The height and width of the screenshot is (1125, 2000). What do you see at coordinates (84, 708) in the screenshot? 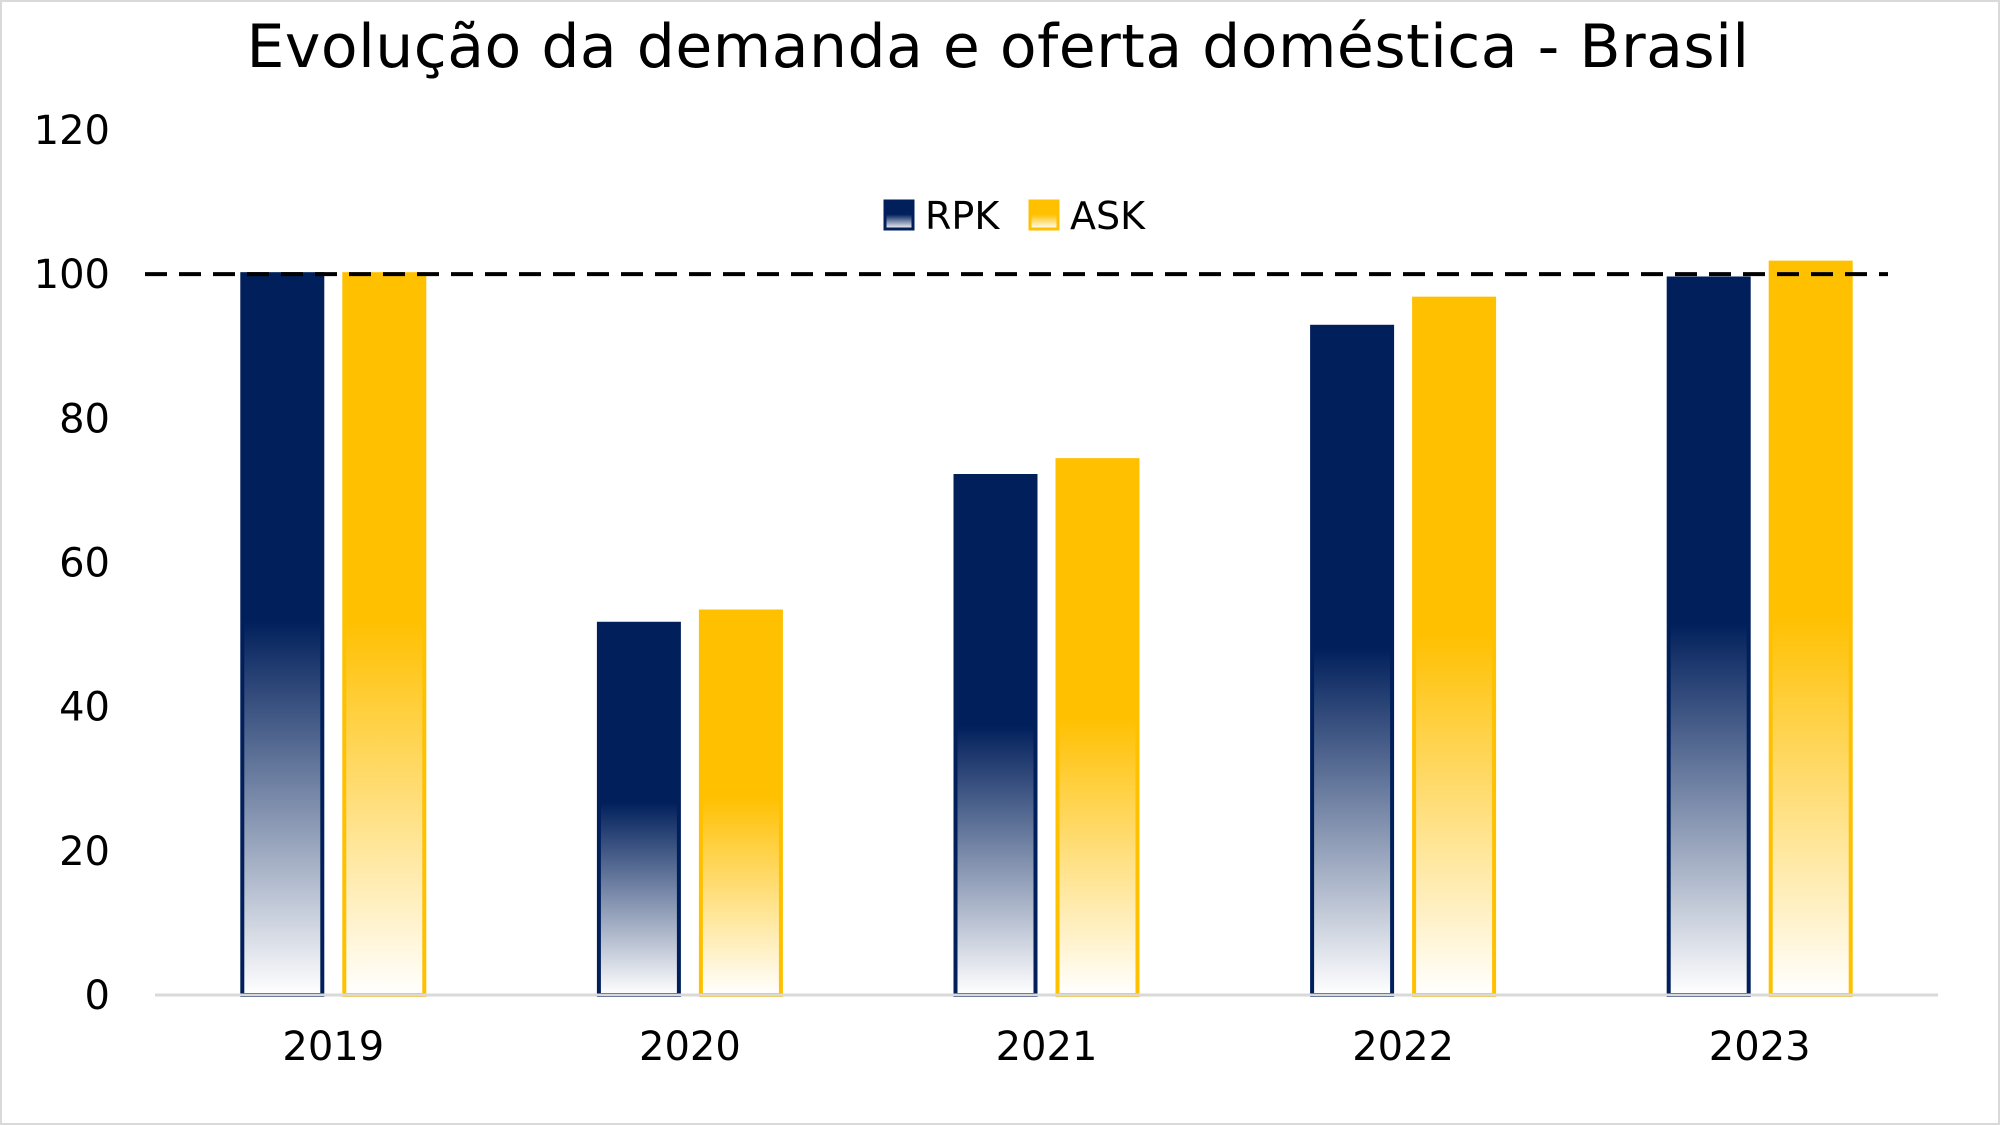
I see `y-tick-label: 40` at bounding box center [84, 708].